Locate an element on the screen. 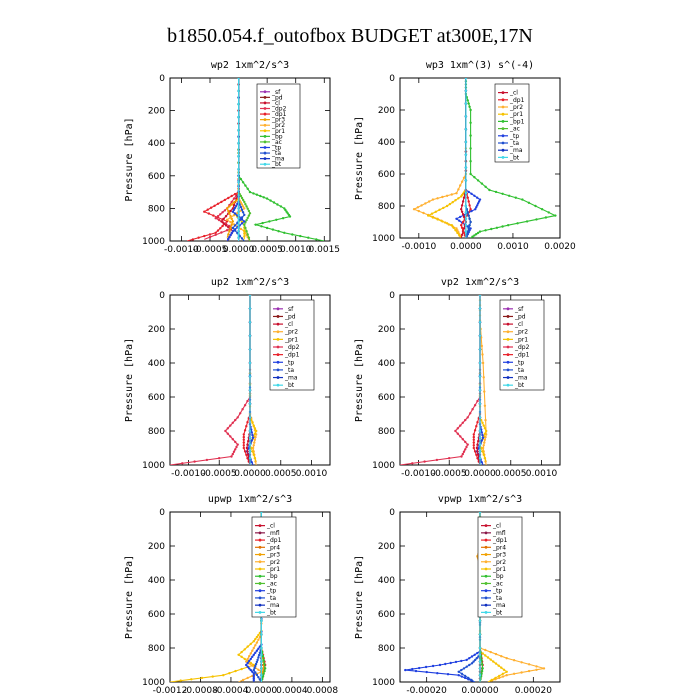 This screenshot has height=700, width=700. legend-label: _pr1 is located at coordinates (278, 131).